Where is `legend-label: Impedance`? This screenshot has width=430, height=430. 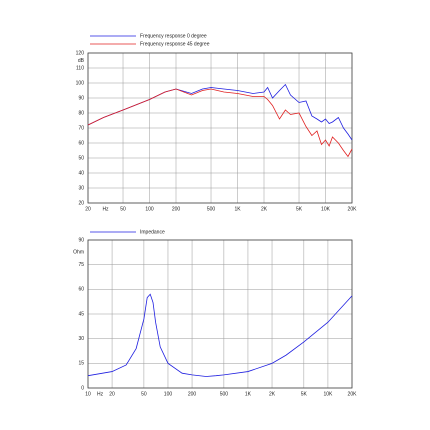 legend-label: Impedance is located at coordinates (152, 232).